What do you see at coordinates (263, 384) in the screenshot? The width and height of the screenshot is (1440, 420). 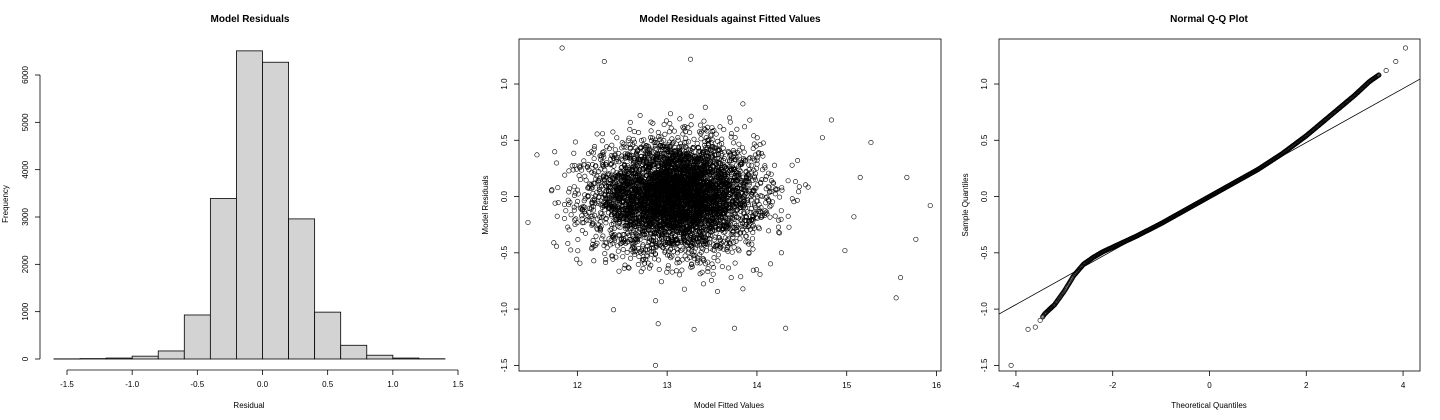 I see `histogram-x-tick-label: 0.0` at bounding box center [263, 384].